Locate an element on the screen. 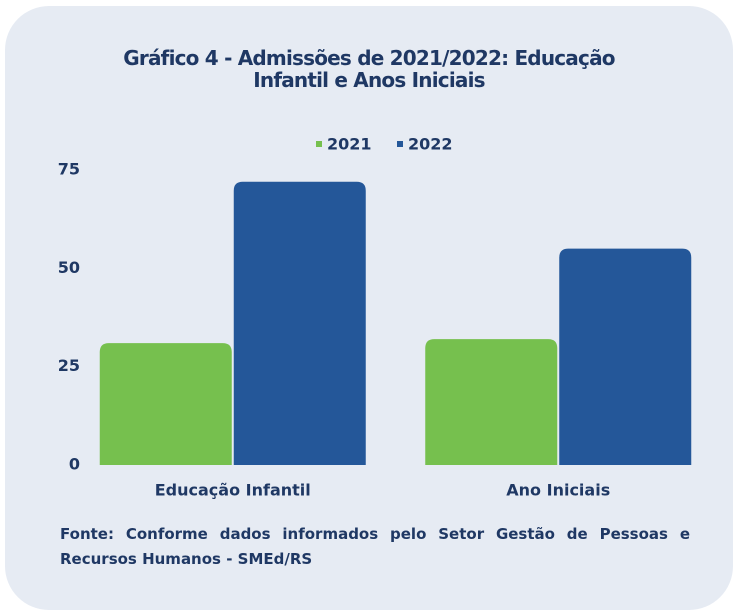  legend-label: 2021 is located at coordinates (349, 144).